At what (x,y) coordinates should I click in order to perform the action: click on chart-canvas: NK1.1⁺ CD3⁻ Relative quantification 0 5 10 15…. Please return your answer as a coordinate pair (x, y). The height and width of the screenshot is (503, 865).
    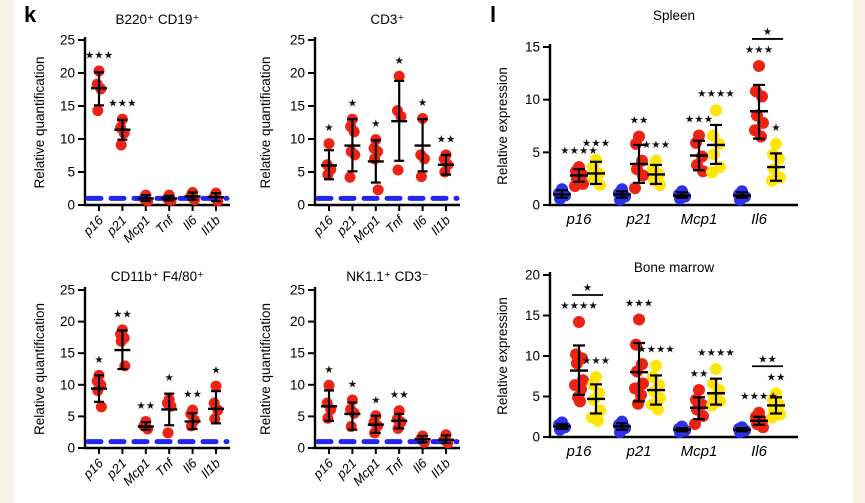
    Looking at the image, I should click on (359, 379).